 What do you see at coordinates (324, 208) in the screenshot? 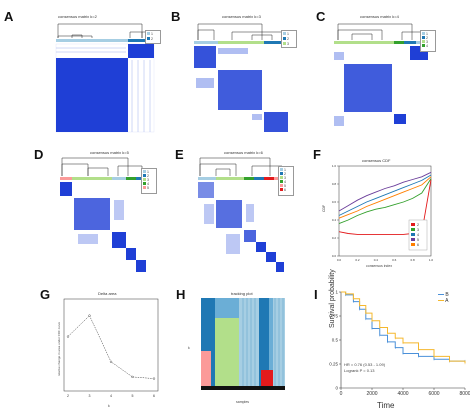
I see `panel-f-ylabel: CDF` at bounding box center [324, 208].